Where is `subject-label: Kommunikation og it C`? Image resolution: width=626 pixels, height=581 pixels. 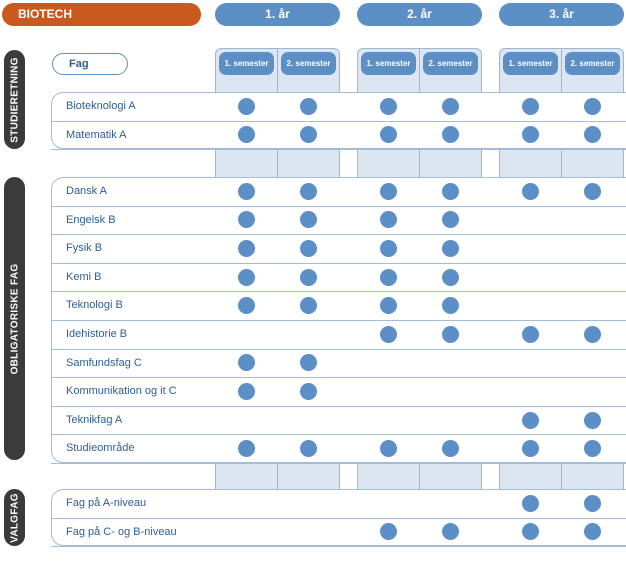 subject-label: Kommunikation og it C is located at coordinates (121, 391).